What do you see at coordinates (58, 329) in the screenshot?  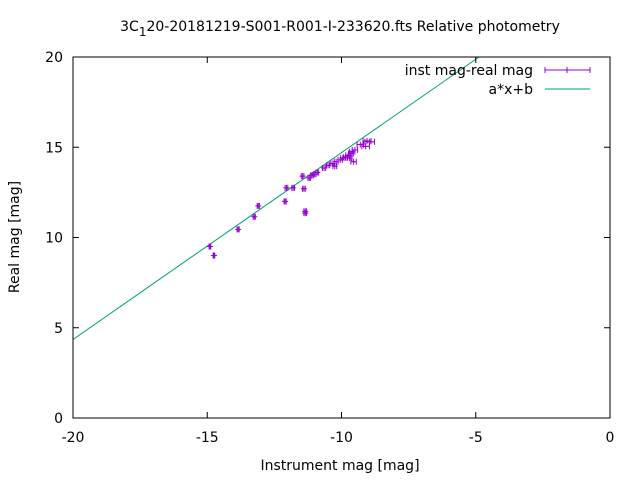 I see `y-tick-label: 5` at bounding box center [58, 329].